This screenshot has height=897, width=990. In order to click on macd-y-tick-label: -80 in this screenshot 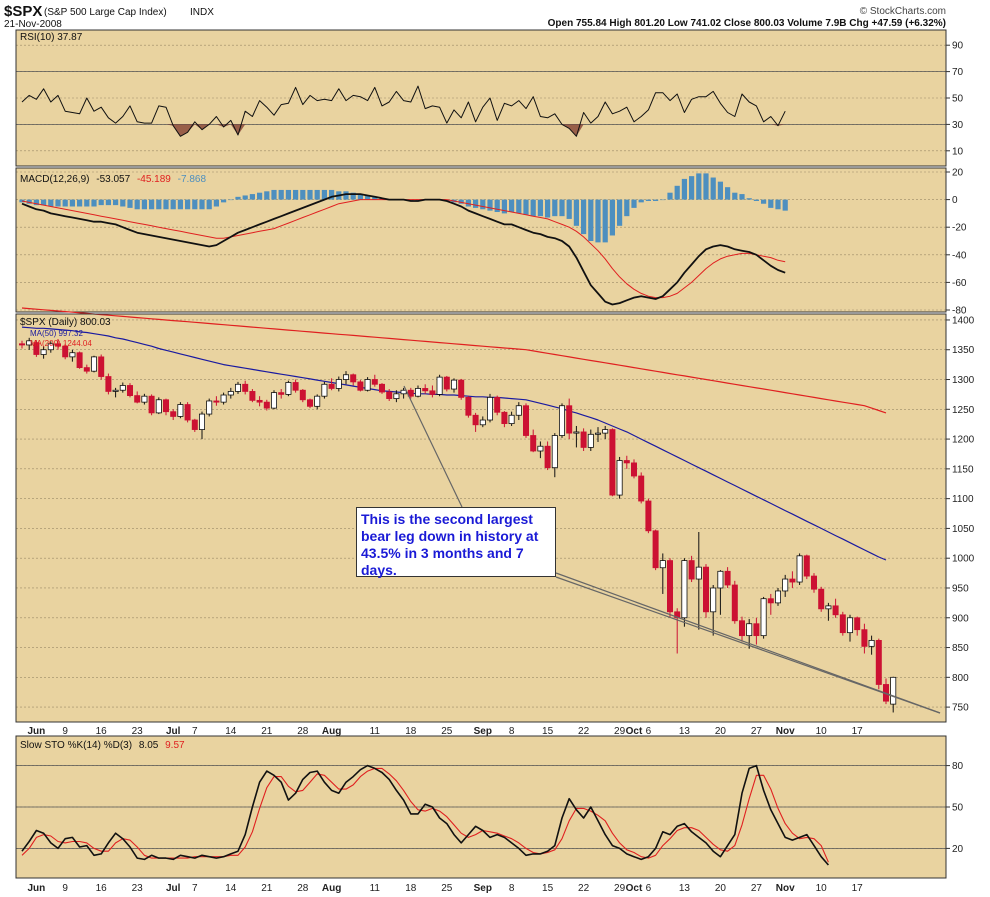, I will do `click(959, 311)`.